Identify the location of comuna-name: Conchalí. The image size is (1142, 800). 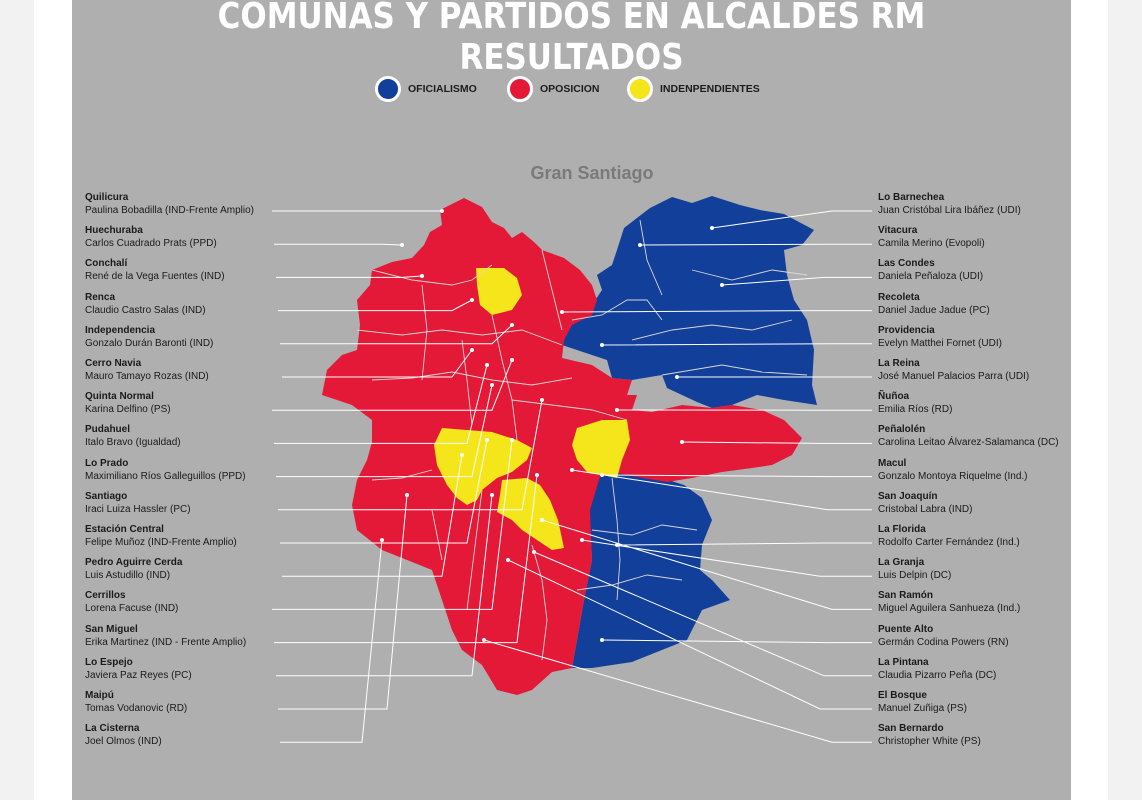
(106, 264).